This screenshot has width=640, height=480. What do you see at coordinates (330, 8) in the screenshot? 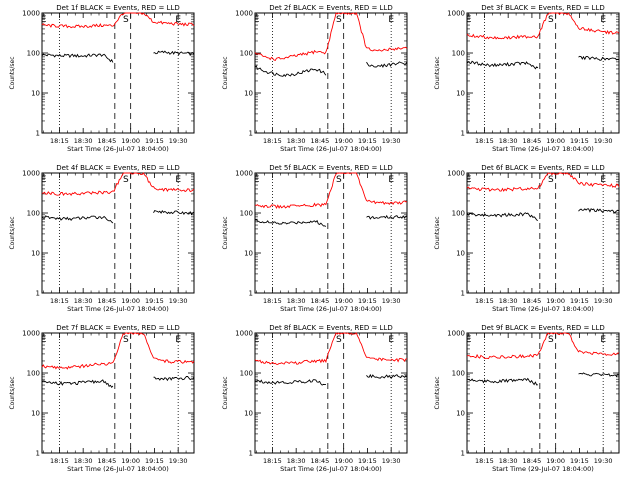
I see `panel-title: Det 2f BLACK = Events, RED = LLD` at bounding box center [330, 8].